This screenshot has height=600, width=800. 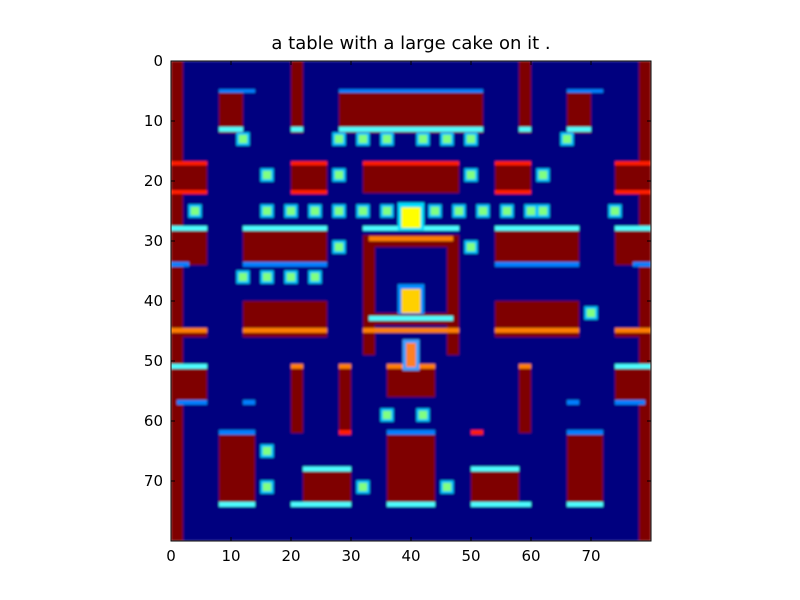 What do you see at coordinates (153, 481) in the screenshot?
I see `y-tick-label: 70` at bounding box center [153, 481].